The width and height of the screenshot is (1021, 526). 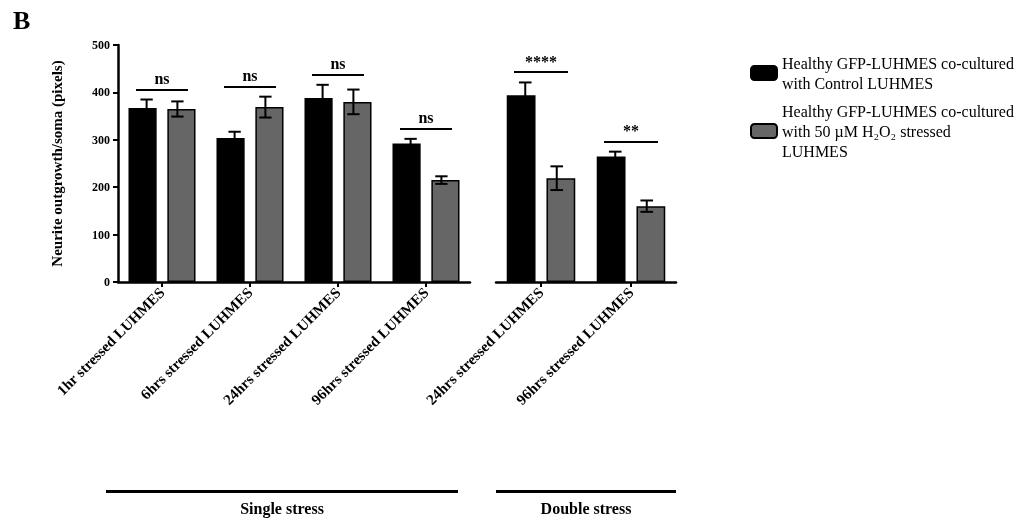 I want to click on y-tick-label: 0, so click(x=107, y=282).